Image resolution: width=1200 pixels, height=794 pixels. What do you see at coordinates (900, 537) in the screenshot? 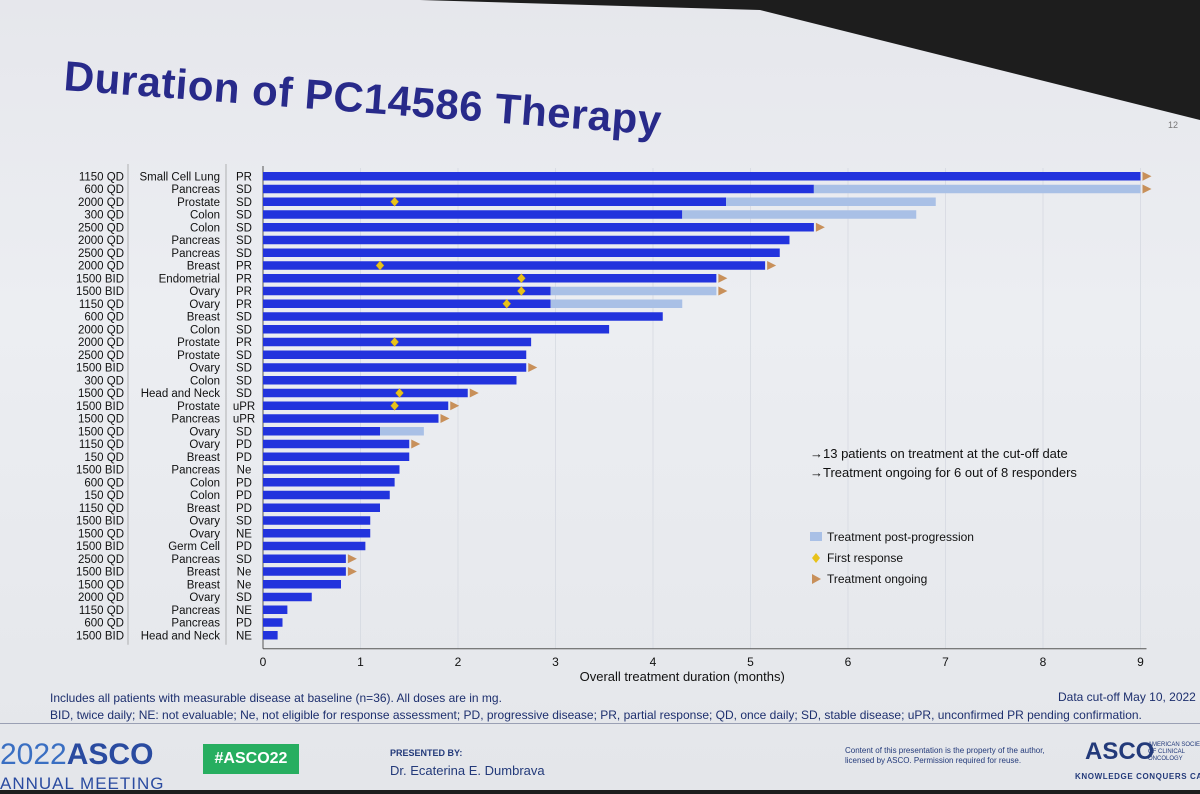
I see `legend-label: Treatment post-progression` at bounding box center [900, 537].